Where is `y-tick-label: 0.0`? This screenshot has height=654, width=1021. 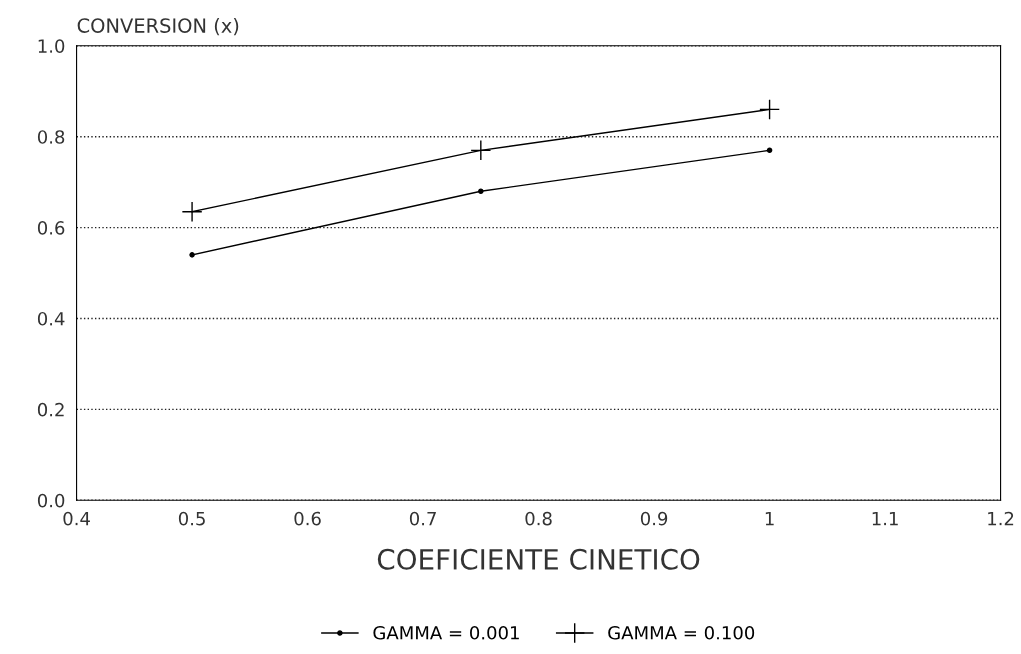 y-tick-label: 0.0 is located at coordinates (51, 500).